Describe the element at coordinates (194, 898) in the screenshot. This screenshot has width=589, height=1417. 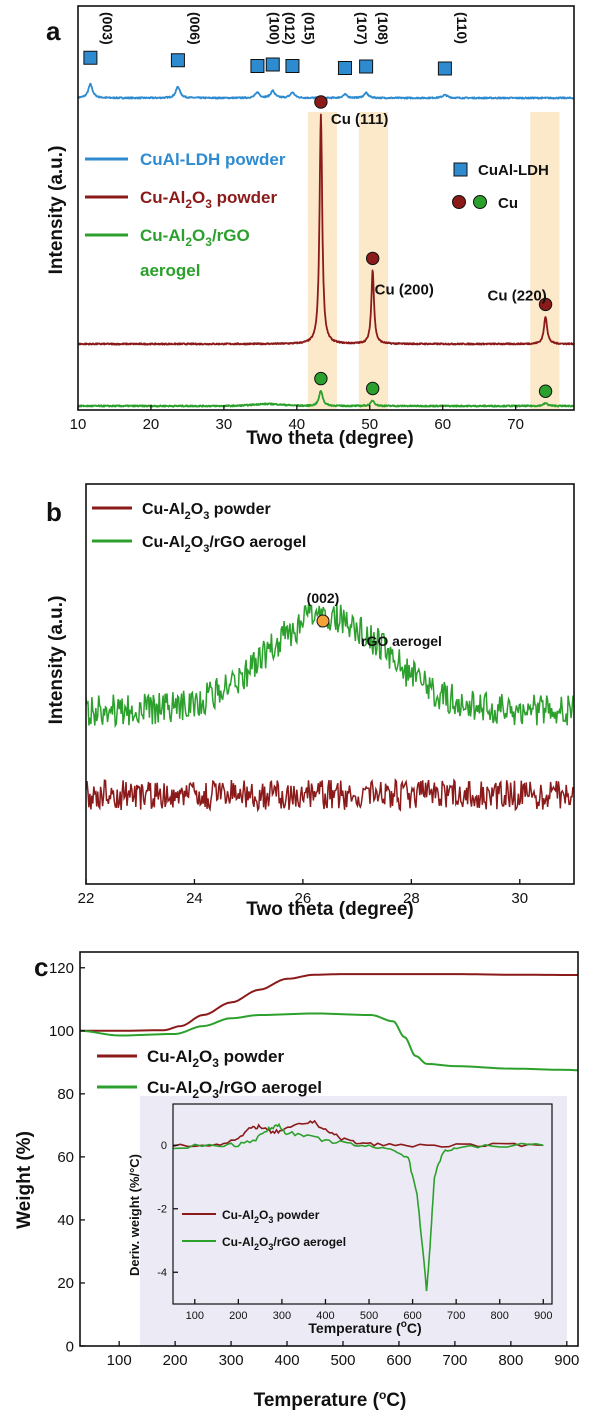
I see `x-tick-label: 24` at that location.